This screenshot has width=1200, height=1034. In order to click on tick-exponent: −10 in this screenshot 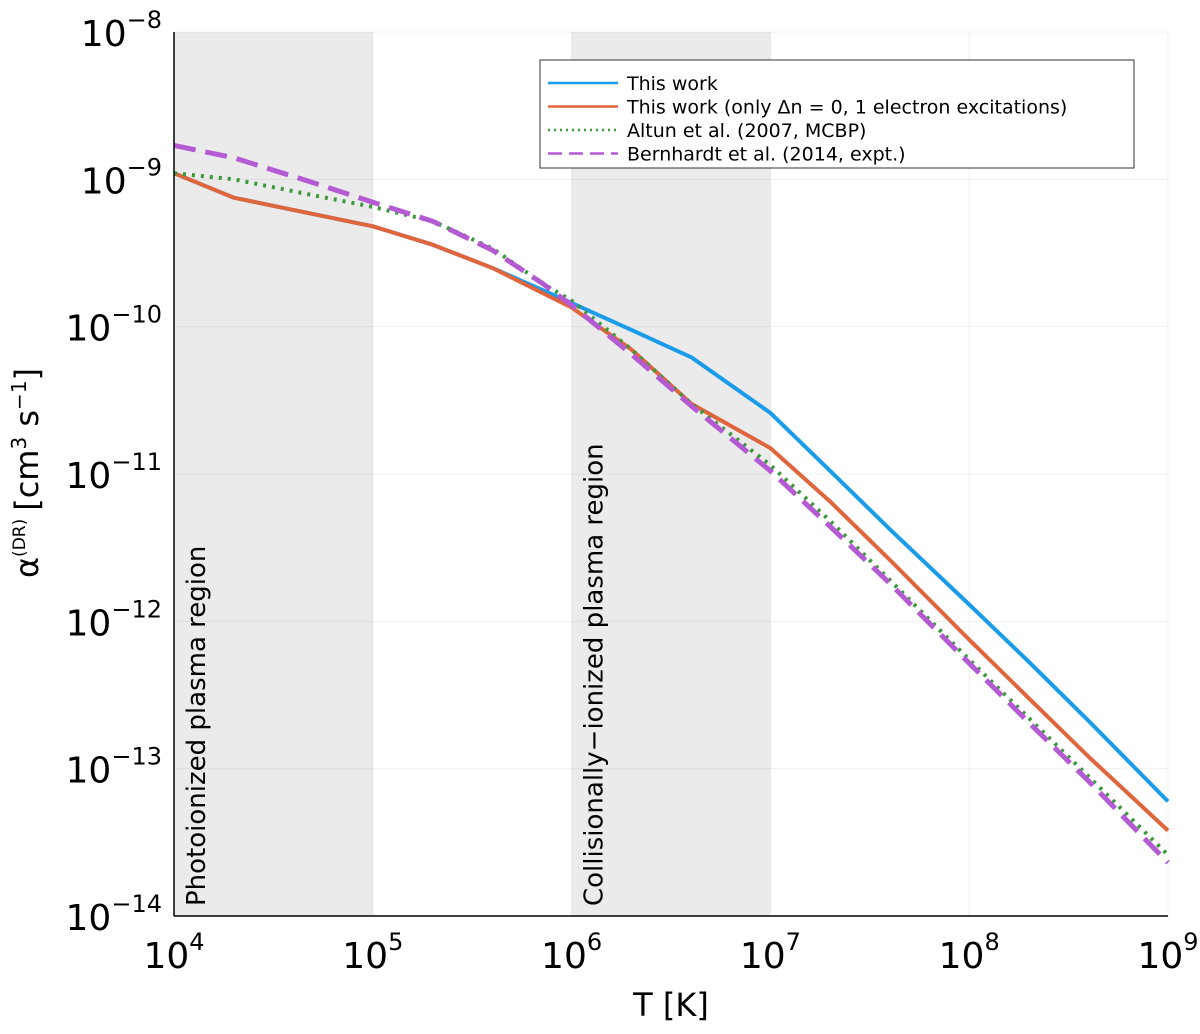, I will do `click(136, 315)`.